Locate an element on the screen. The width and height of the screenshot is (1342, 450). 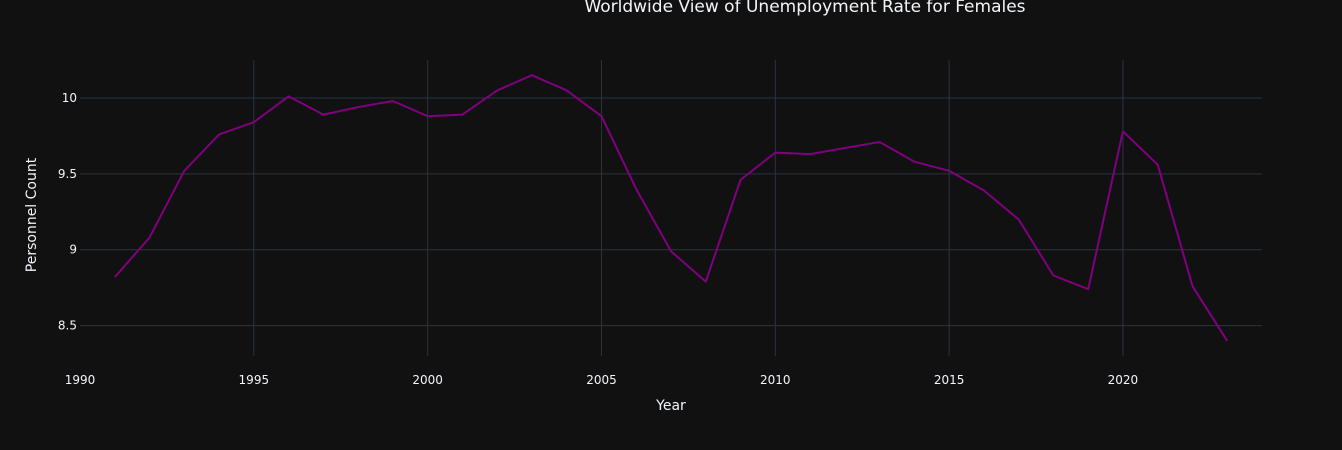
y-axis-title: Personnel Count is located at coordinates (32, 214).